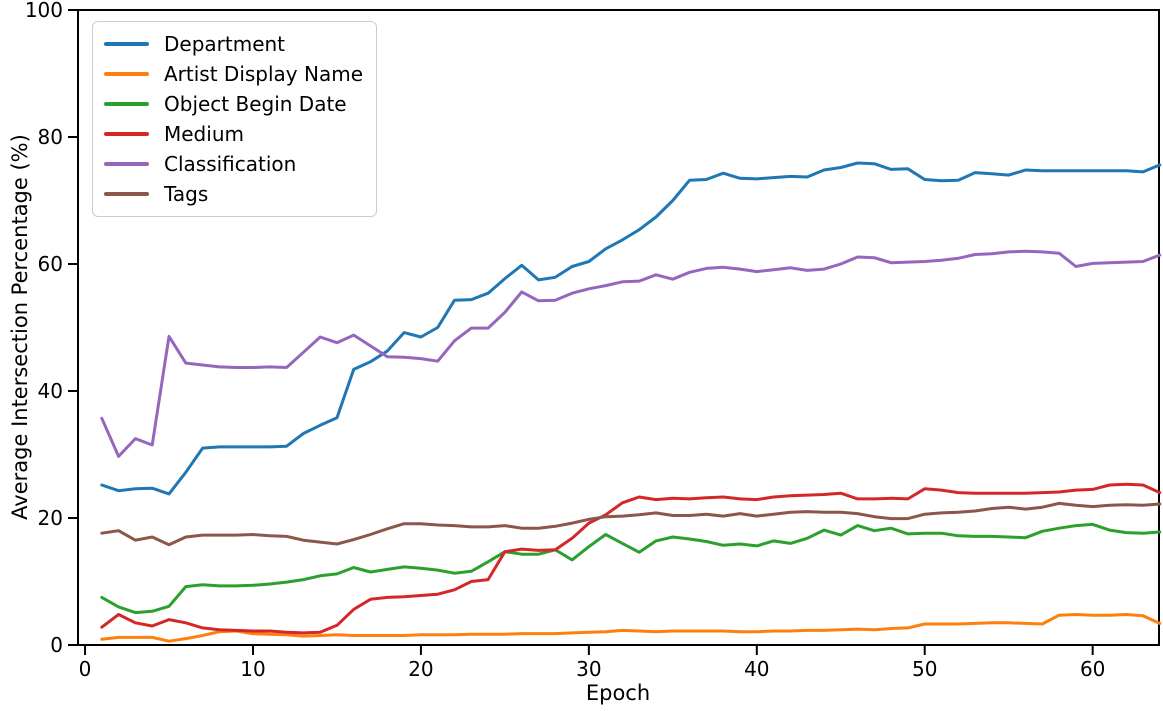 The height and width of the screenshot is (711, 1163). Describe the element at coordinates (252, 669) in the screenshot. I see `x-tick-label: 10` at that location.